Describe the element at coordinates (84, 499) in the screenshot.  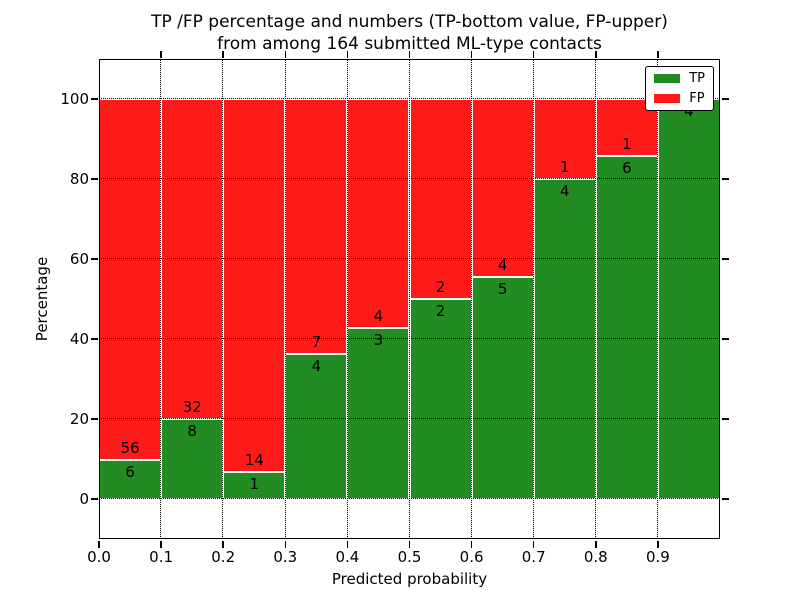
I see `y-tick-label: 0` at that location.